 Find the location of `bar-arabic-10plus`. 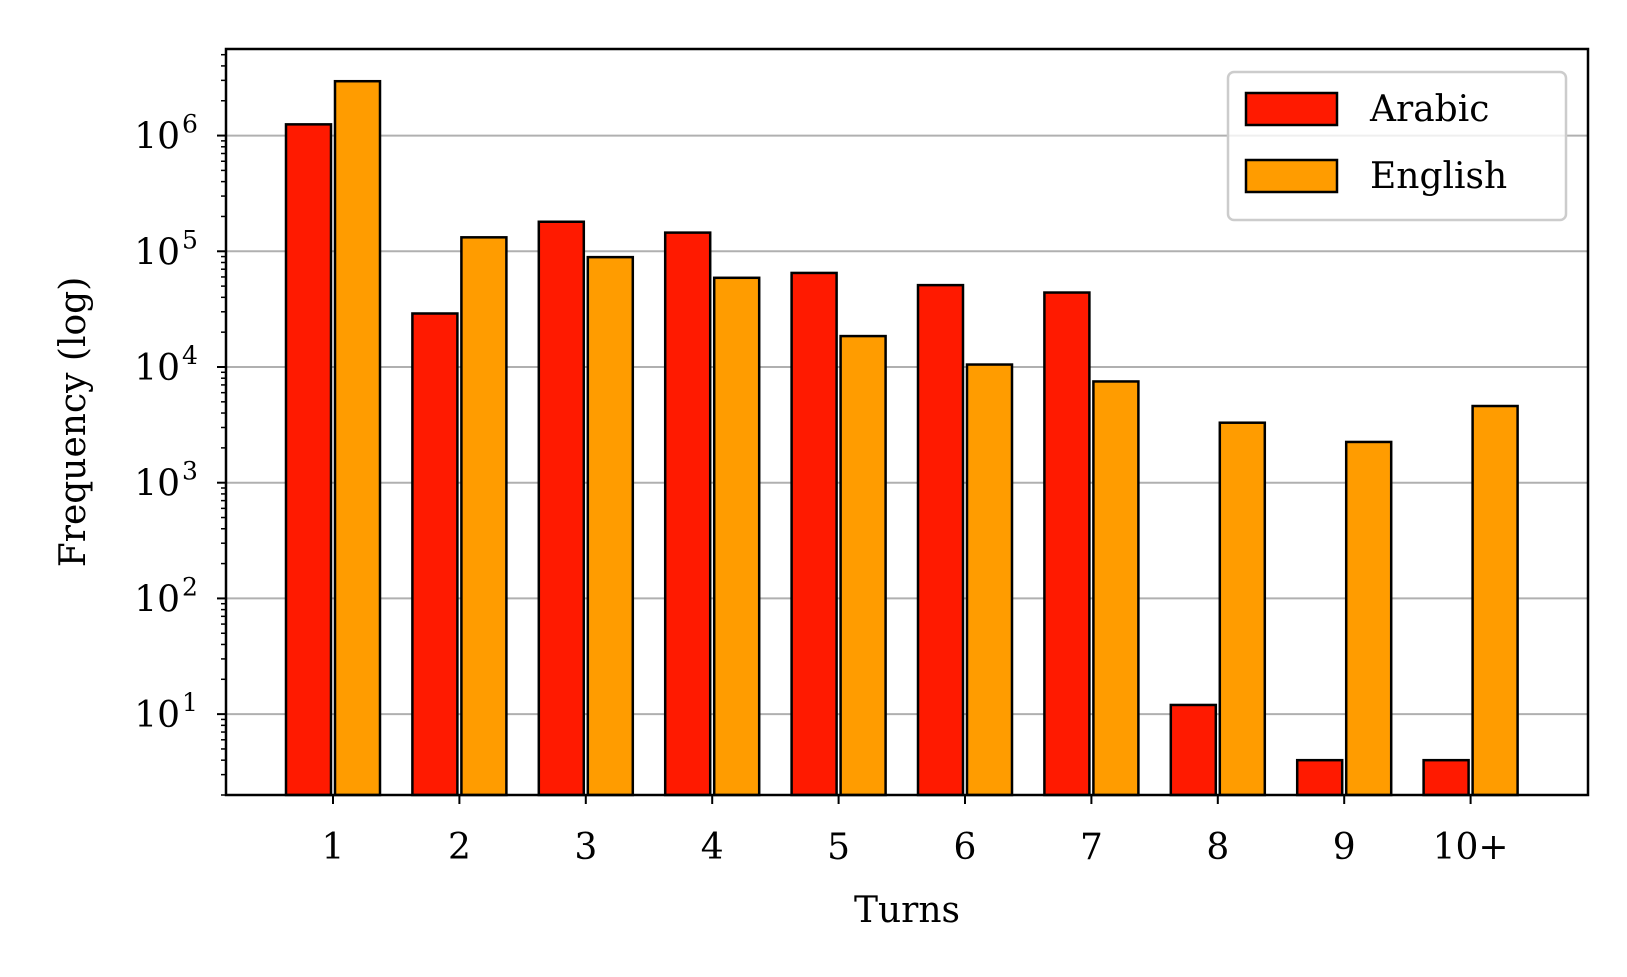

bar-arabic-10plus is located at coordinates (1446, 777).